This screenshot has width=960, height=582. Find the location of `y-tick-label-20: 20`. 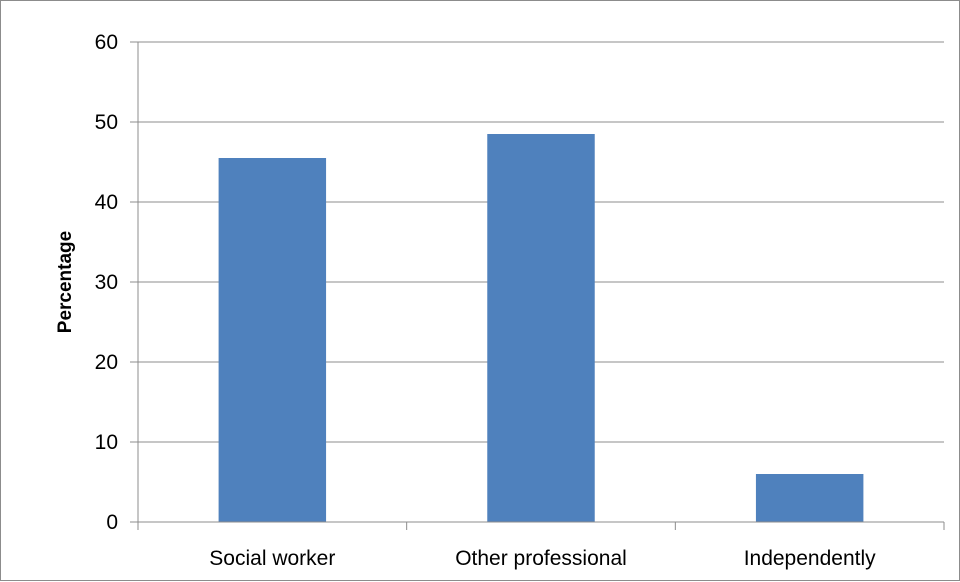

y-tick-label-20: 20 is located at coordinates (106, 362).